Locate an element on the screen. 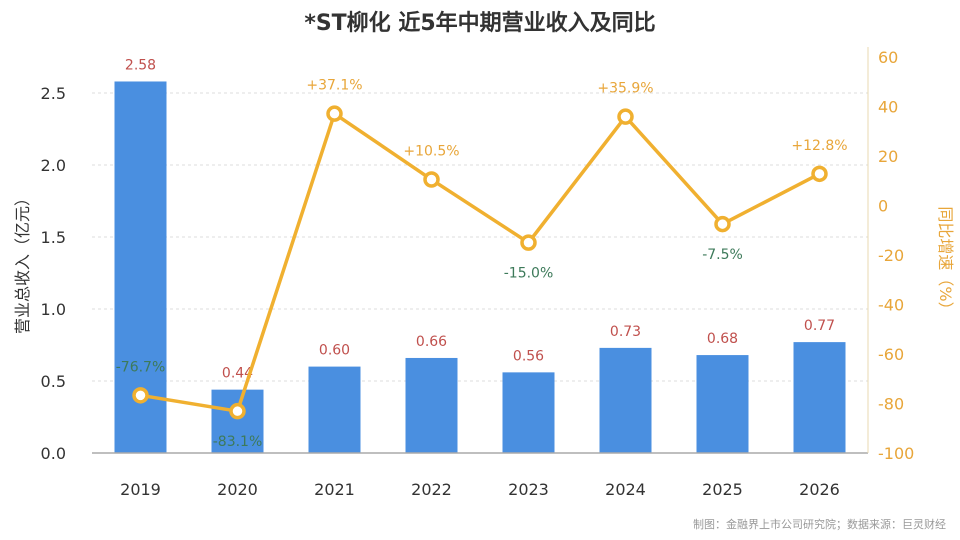 The image size is (960, 540). x-tick-label: 2026 is located at coordinates (819, 489).